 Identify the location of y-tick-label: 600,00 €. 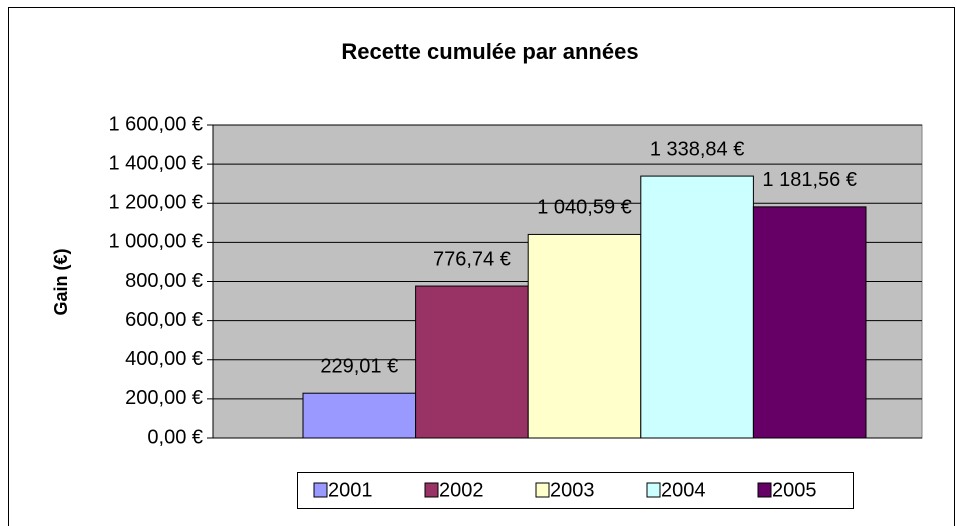
(164, 320).